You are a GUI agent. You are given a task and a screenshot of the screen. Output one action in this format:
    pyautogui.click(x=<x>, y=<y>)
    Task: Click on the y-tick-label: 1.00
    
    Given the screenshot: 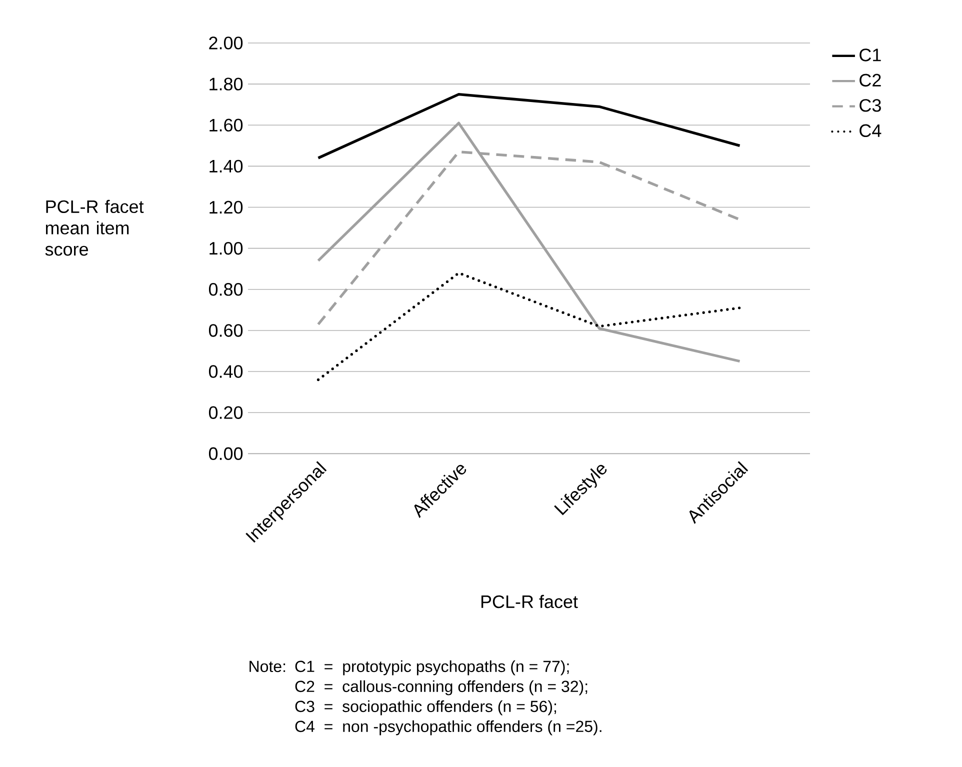 What is the action you would take?
    pyautogui.click(x=226, y=248)
    